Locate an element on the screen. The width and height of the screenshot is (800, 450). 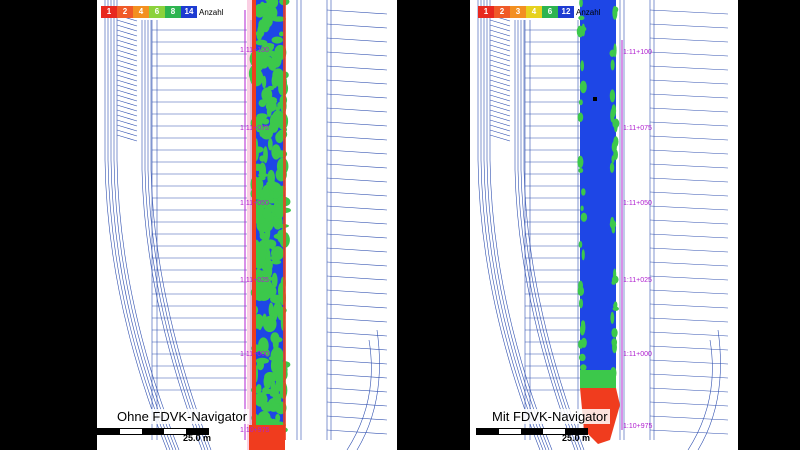
station-label: 1:11+050 is located at coordinates (254, 203).